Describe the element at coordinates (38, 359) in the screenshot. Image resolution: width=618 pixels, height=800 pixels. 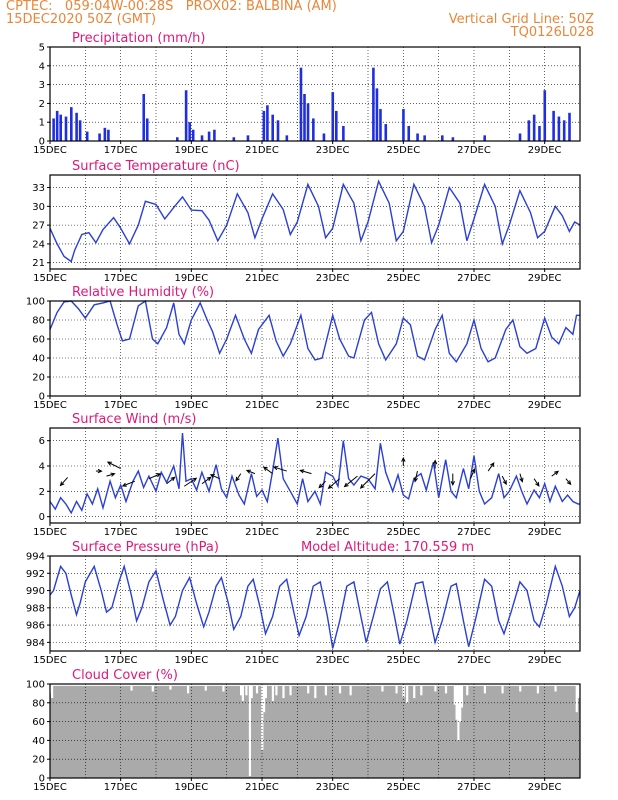
I see `y-tick-label: 40` at that location.